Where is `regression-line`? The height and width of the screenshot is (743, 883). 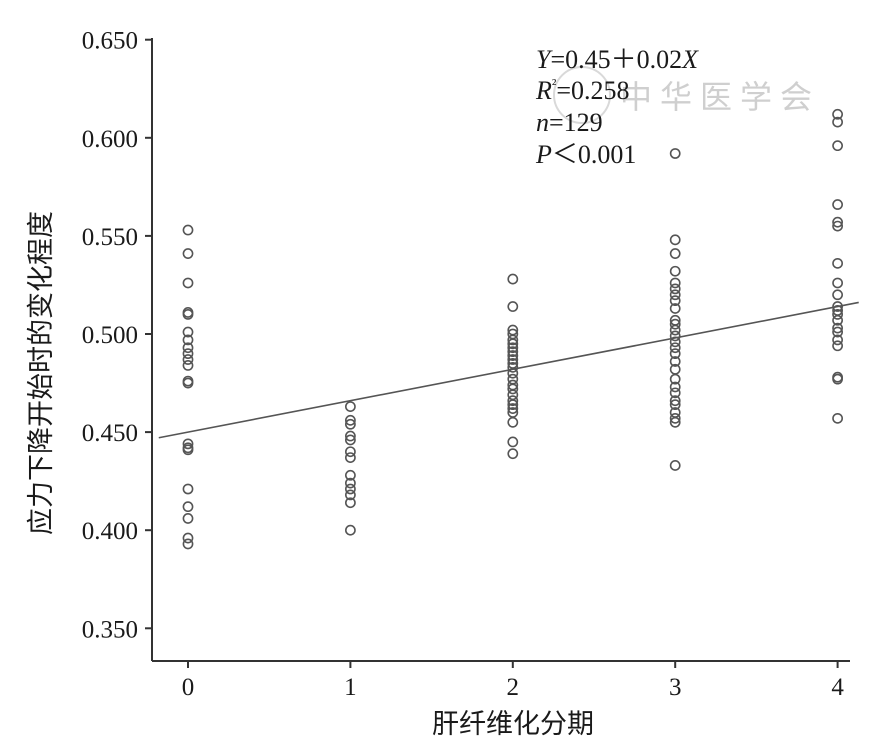 regression-line is located at coordinates (508, 370).